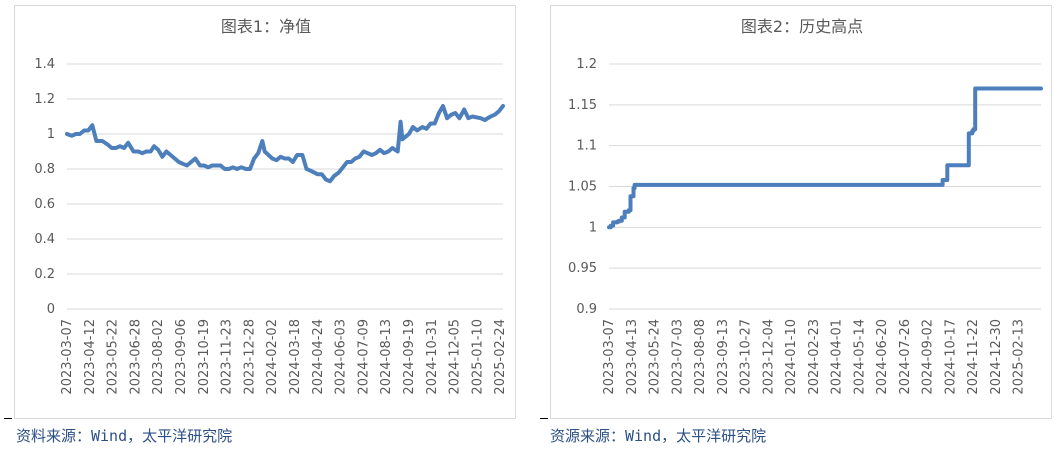  What do you see at coordinates (700, 357) in the screenshot?
I see `x-tick-label: 2023-08-08` at bounding box center [700, 357].